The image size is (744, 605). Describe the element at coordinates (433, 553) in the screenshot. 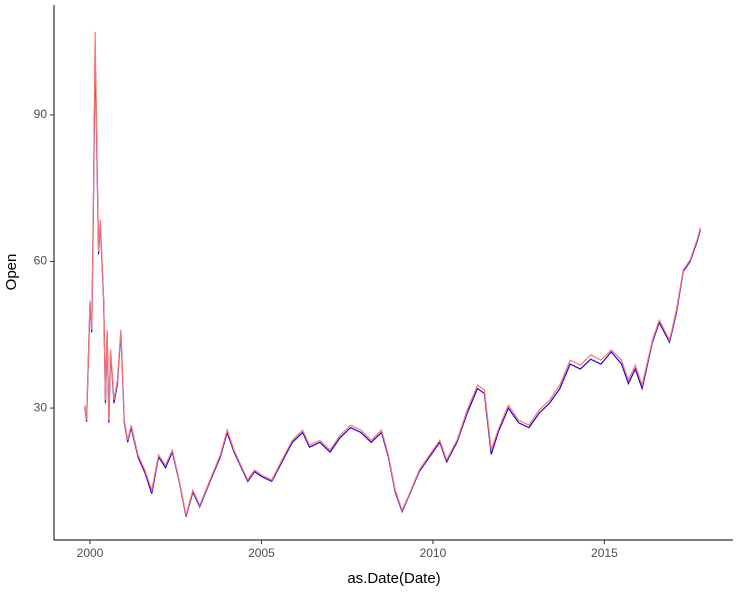

I see `x-tick-label: 2010` at that location.